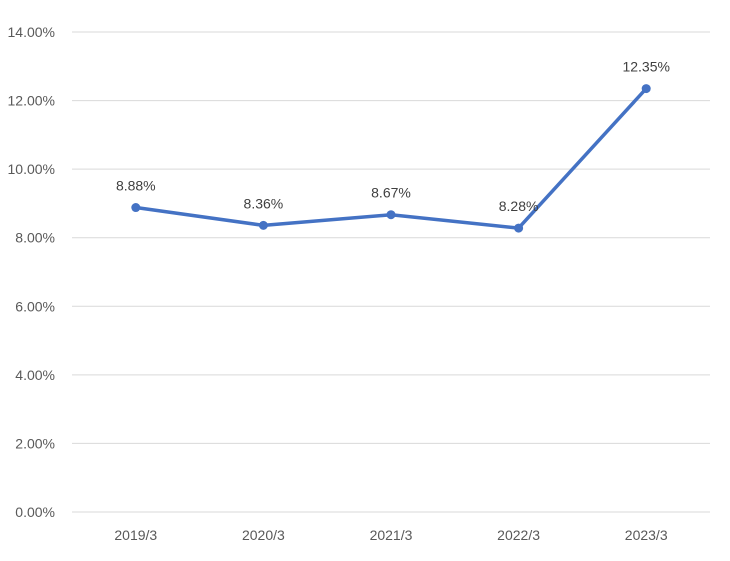 The image size is (730, 561). What do you see at coordinates (391, 193) in the screenshot?
I see `data-label: 8.67%` at bounding box center [391, 193].